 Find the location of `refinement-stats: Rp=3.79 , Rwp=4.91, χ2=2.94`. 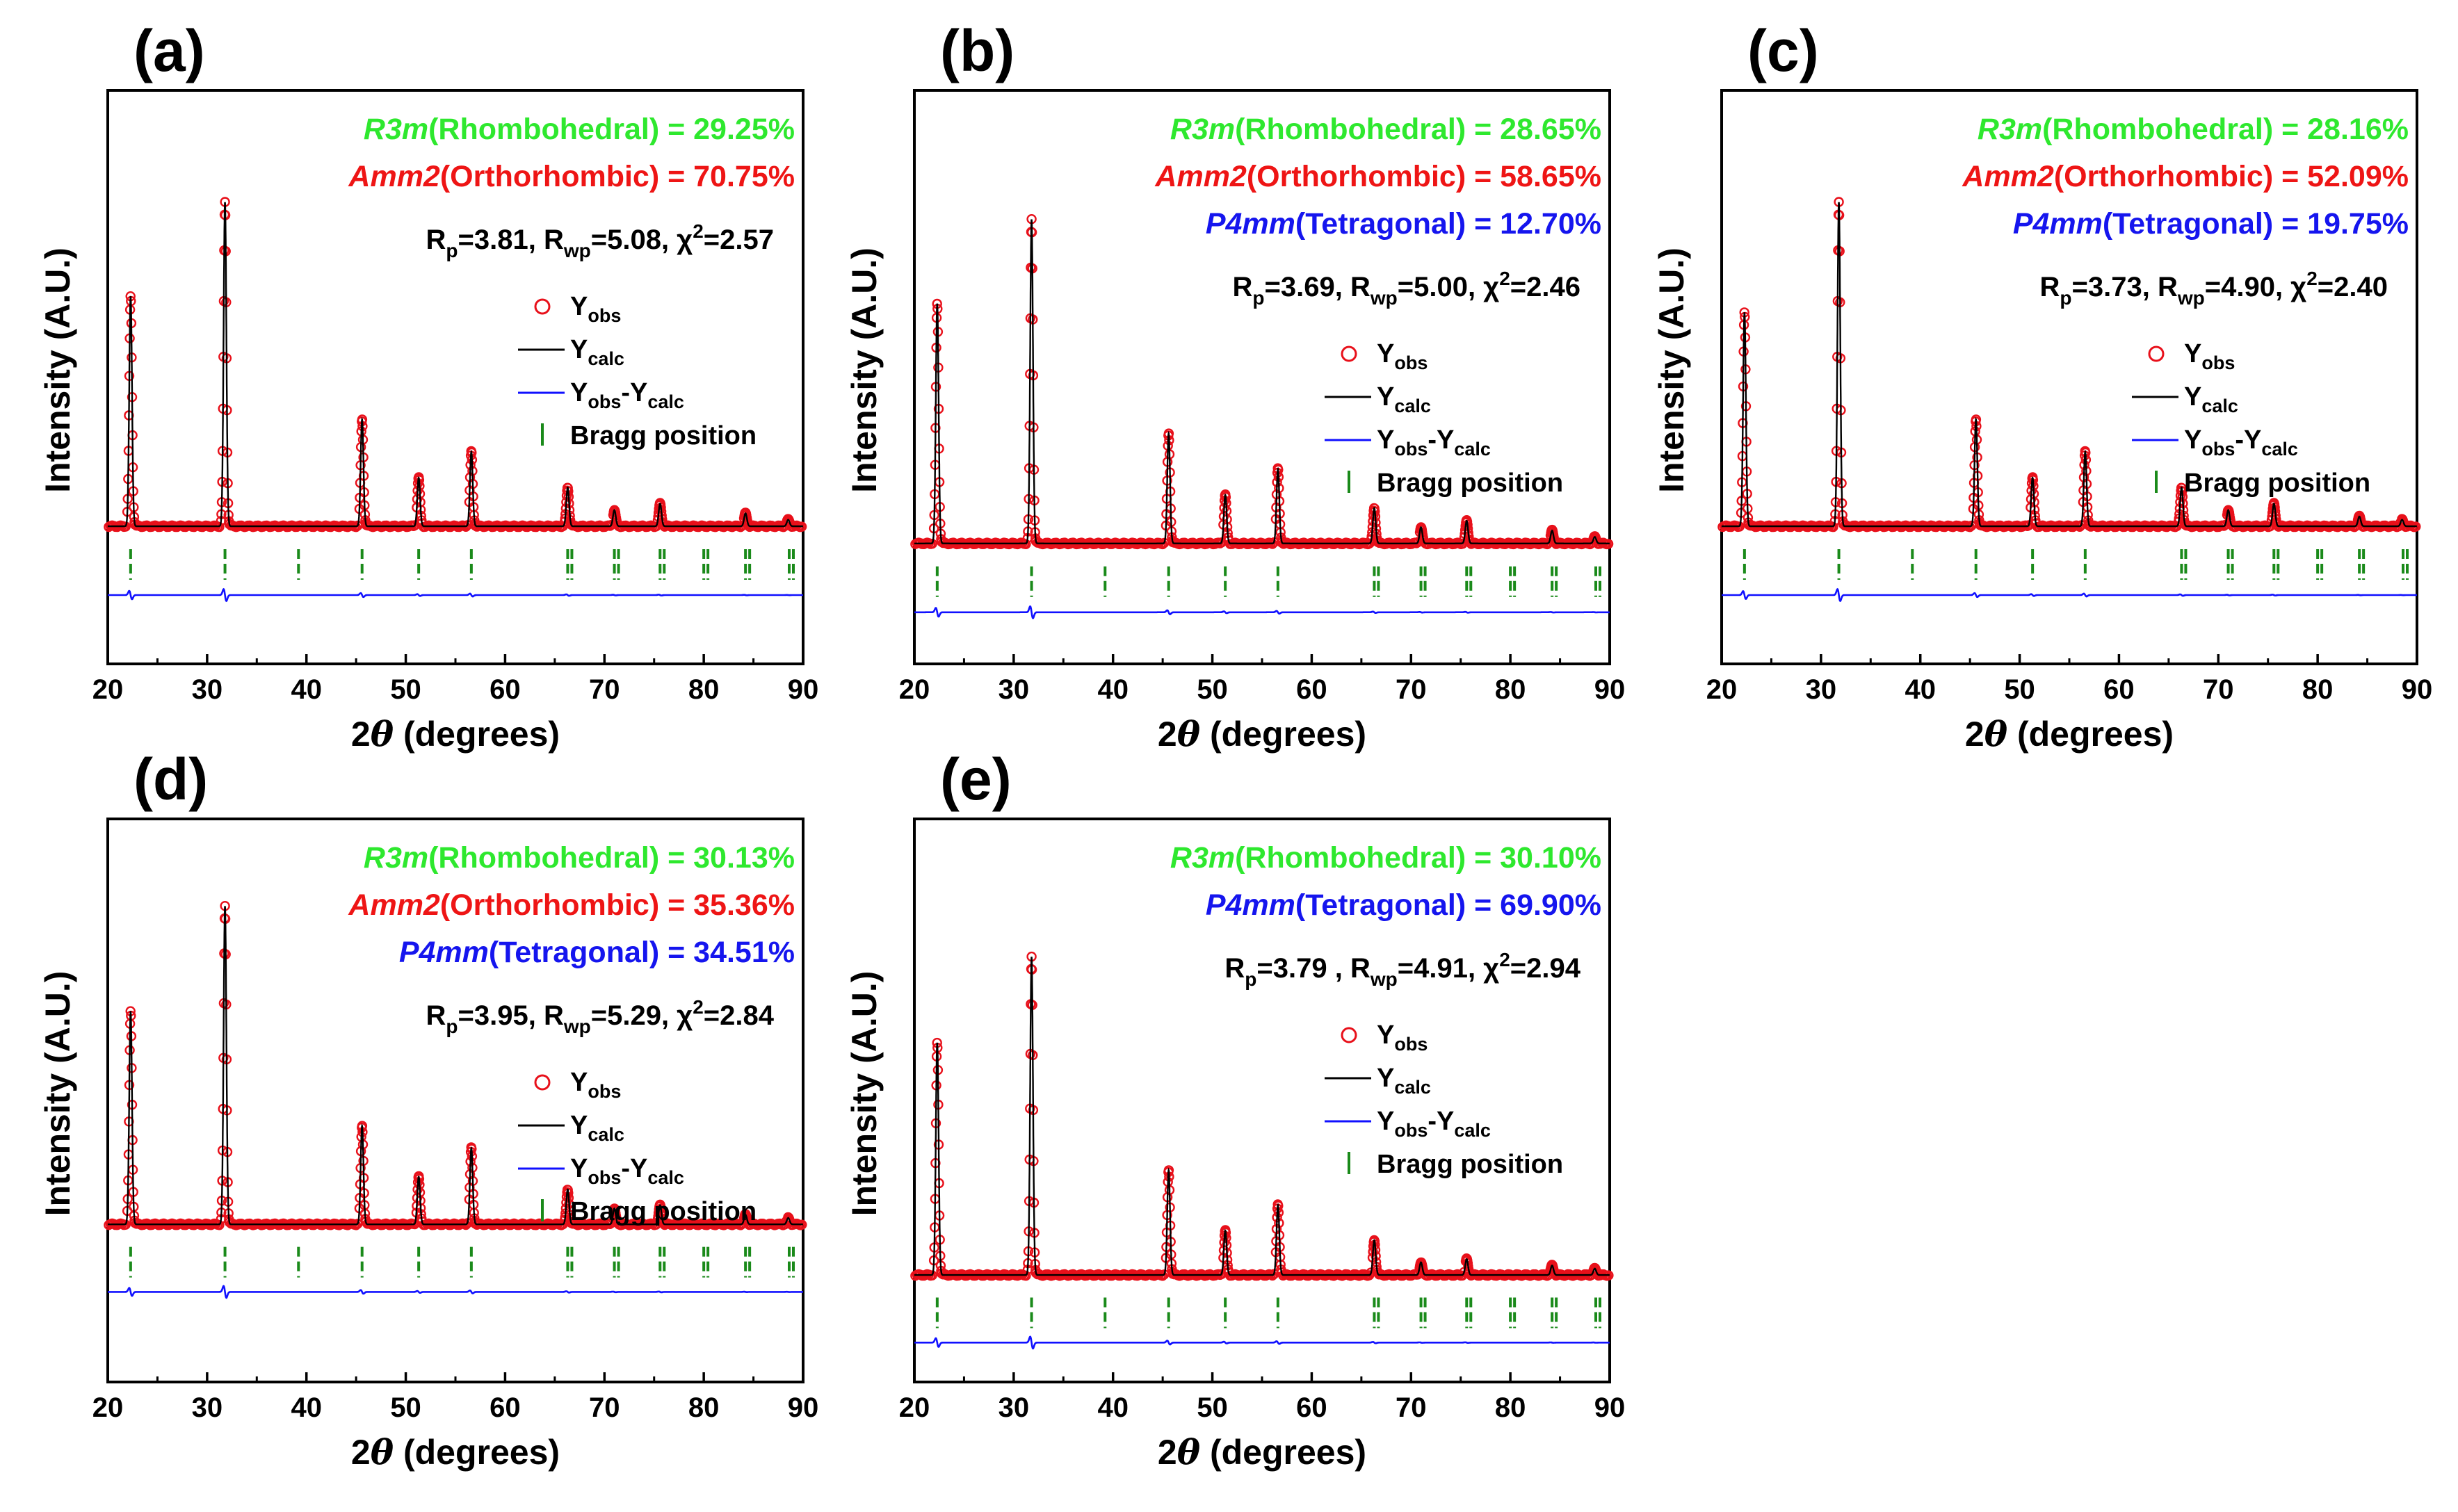

refinement-stats: Rp=3.79 , Rwp=4.91, χ2=2.94 is located at coordinates (1402, 970).